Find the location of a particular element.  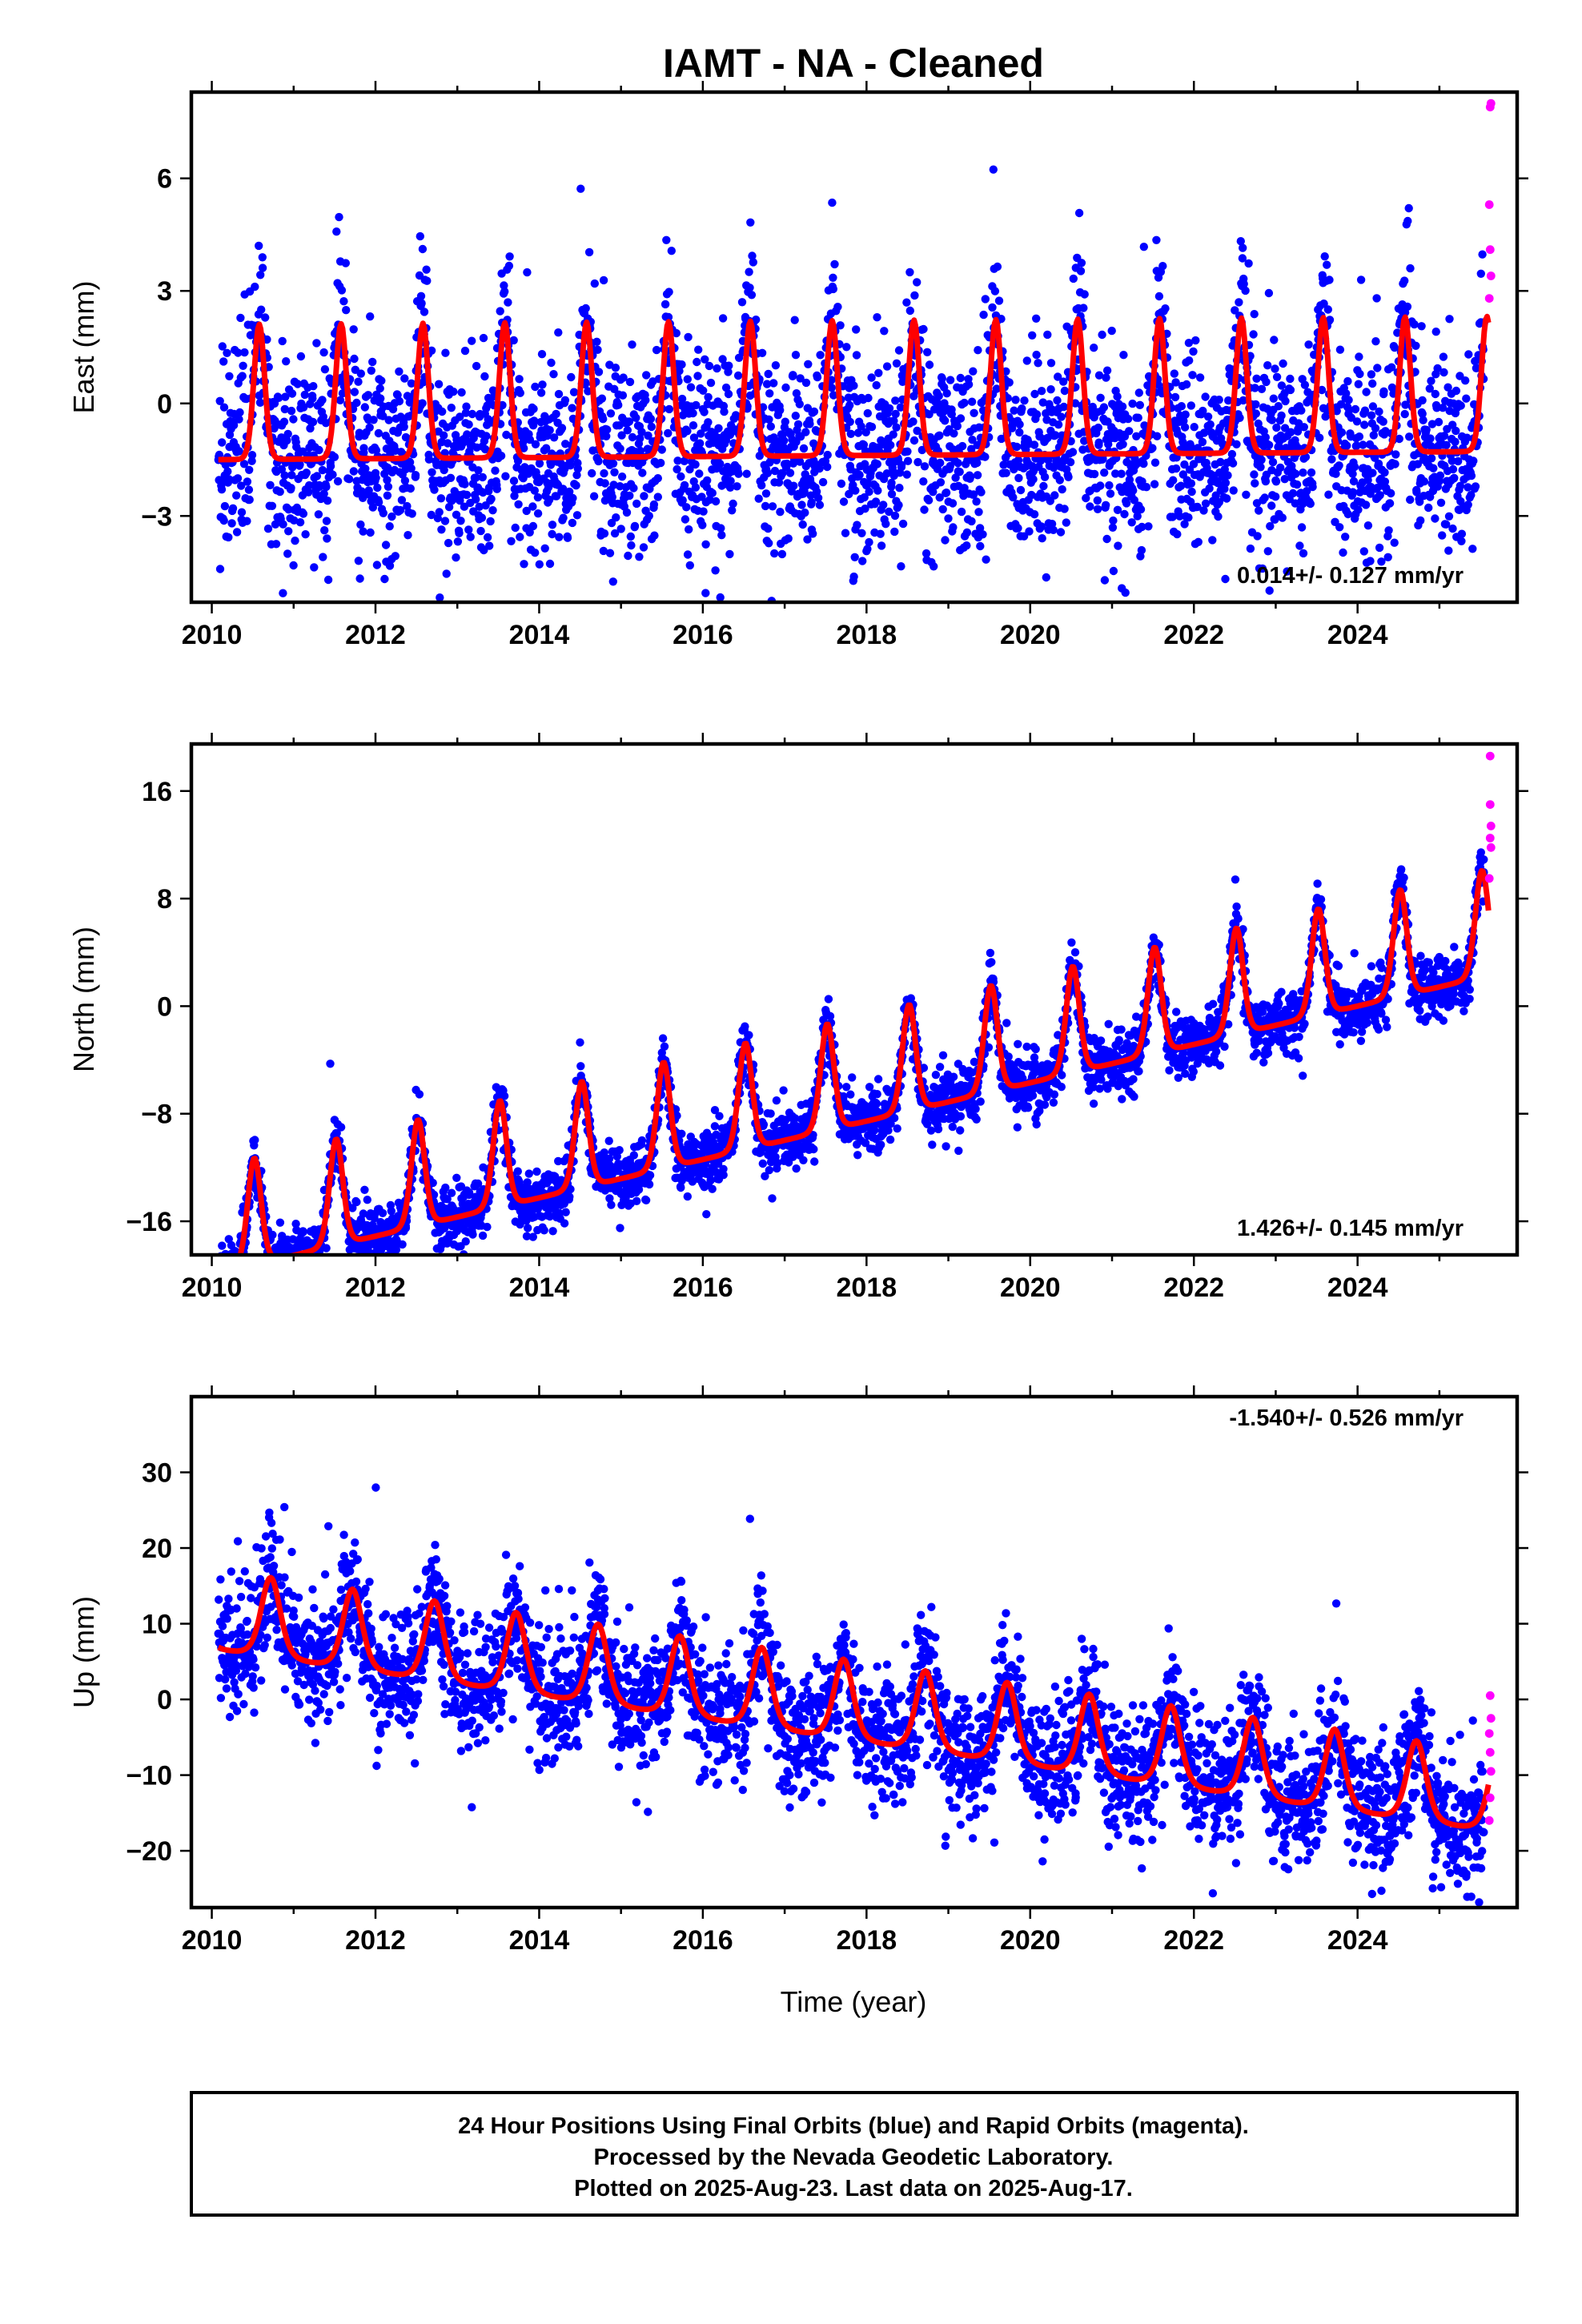

east-y-tick-label: −3 is located at coordinates (156, 516).